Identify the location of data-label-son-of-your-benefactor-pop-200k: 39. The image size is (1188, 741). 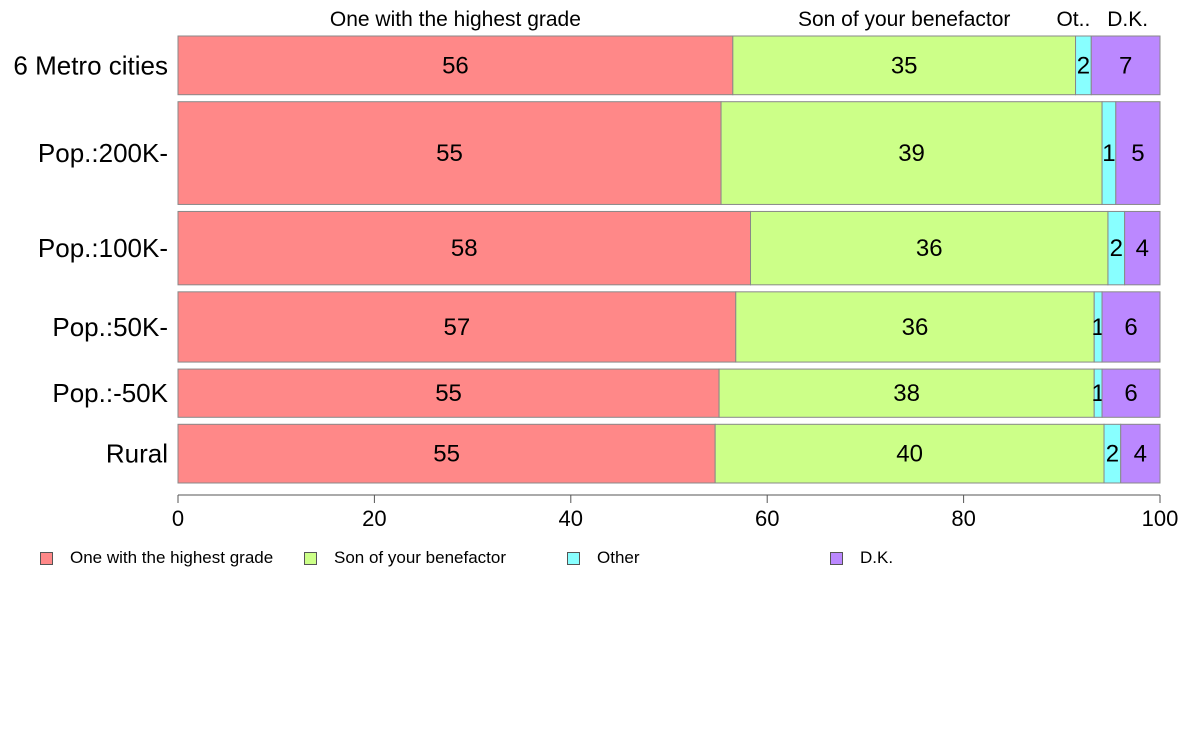
(911, 153).